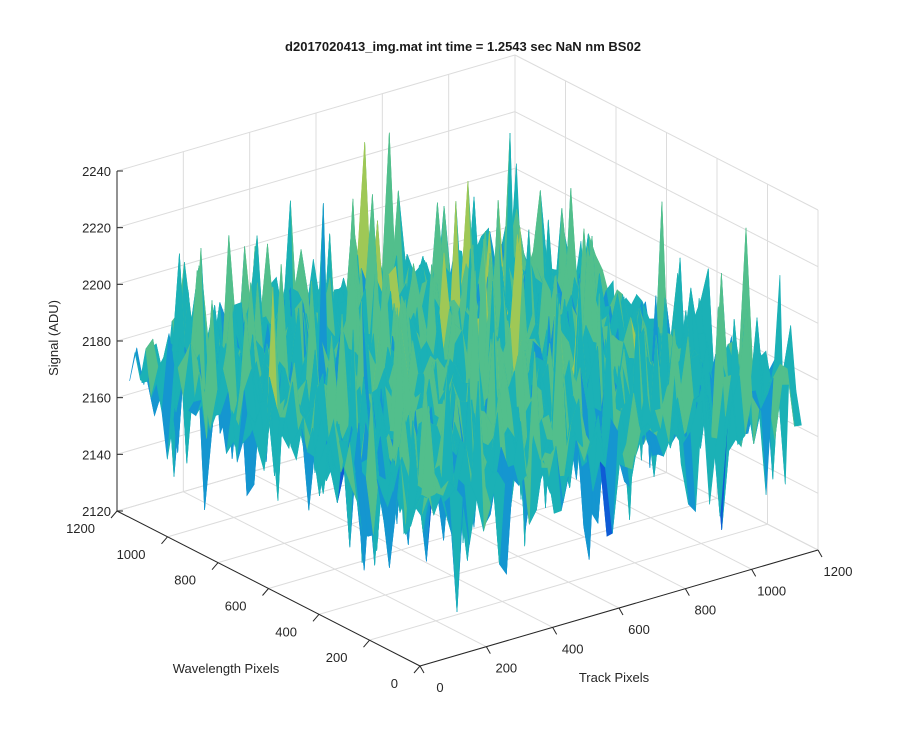  What do you see at coordinates (236, 606) in the screenshot?
I see `y-tick-label: 600` at bounding box center [236, 606].